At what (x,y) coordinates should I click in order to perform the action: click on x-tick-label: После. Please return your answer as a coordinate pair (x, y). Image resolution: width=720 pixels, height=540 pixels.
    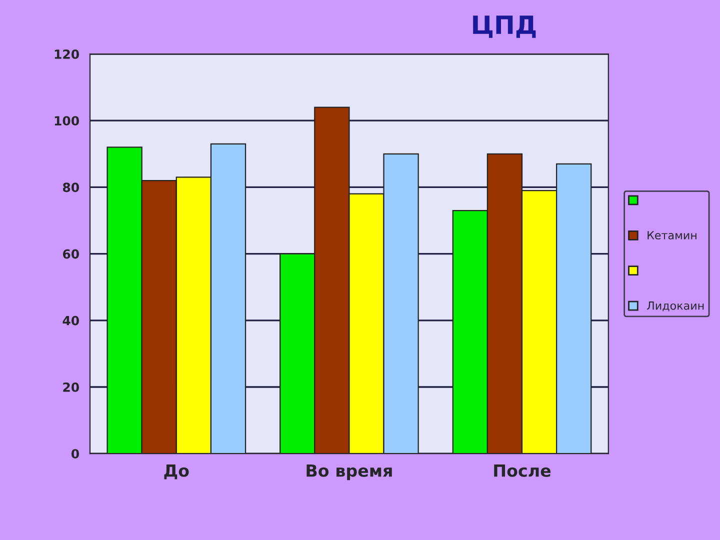
    Looking at the image, I should click on (522, 470).